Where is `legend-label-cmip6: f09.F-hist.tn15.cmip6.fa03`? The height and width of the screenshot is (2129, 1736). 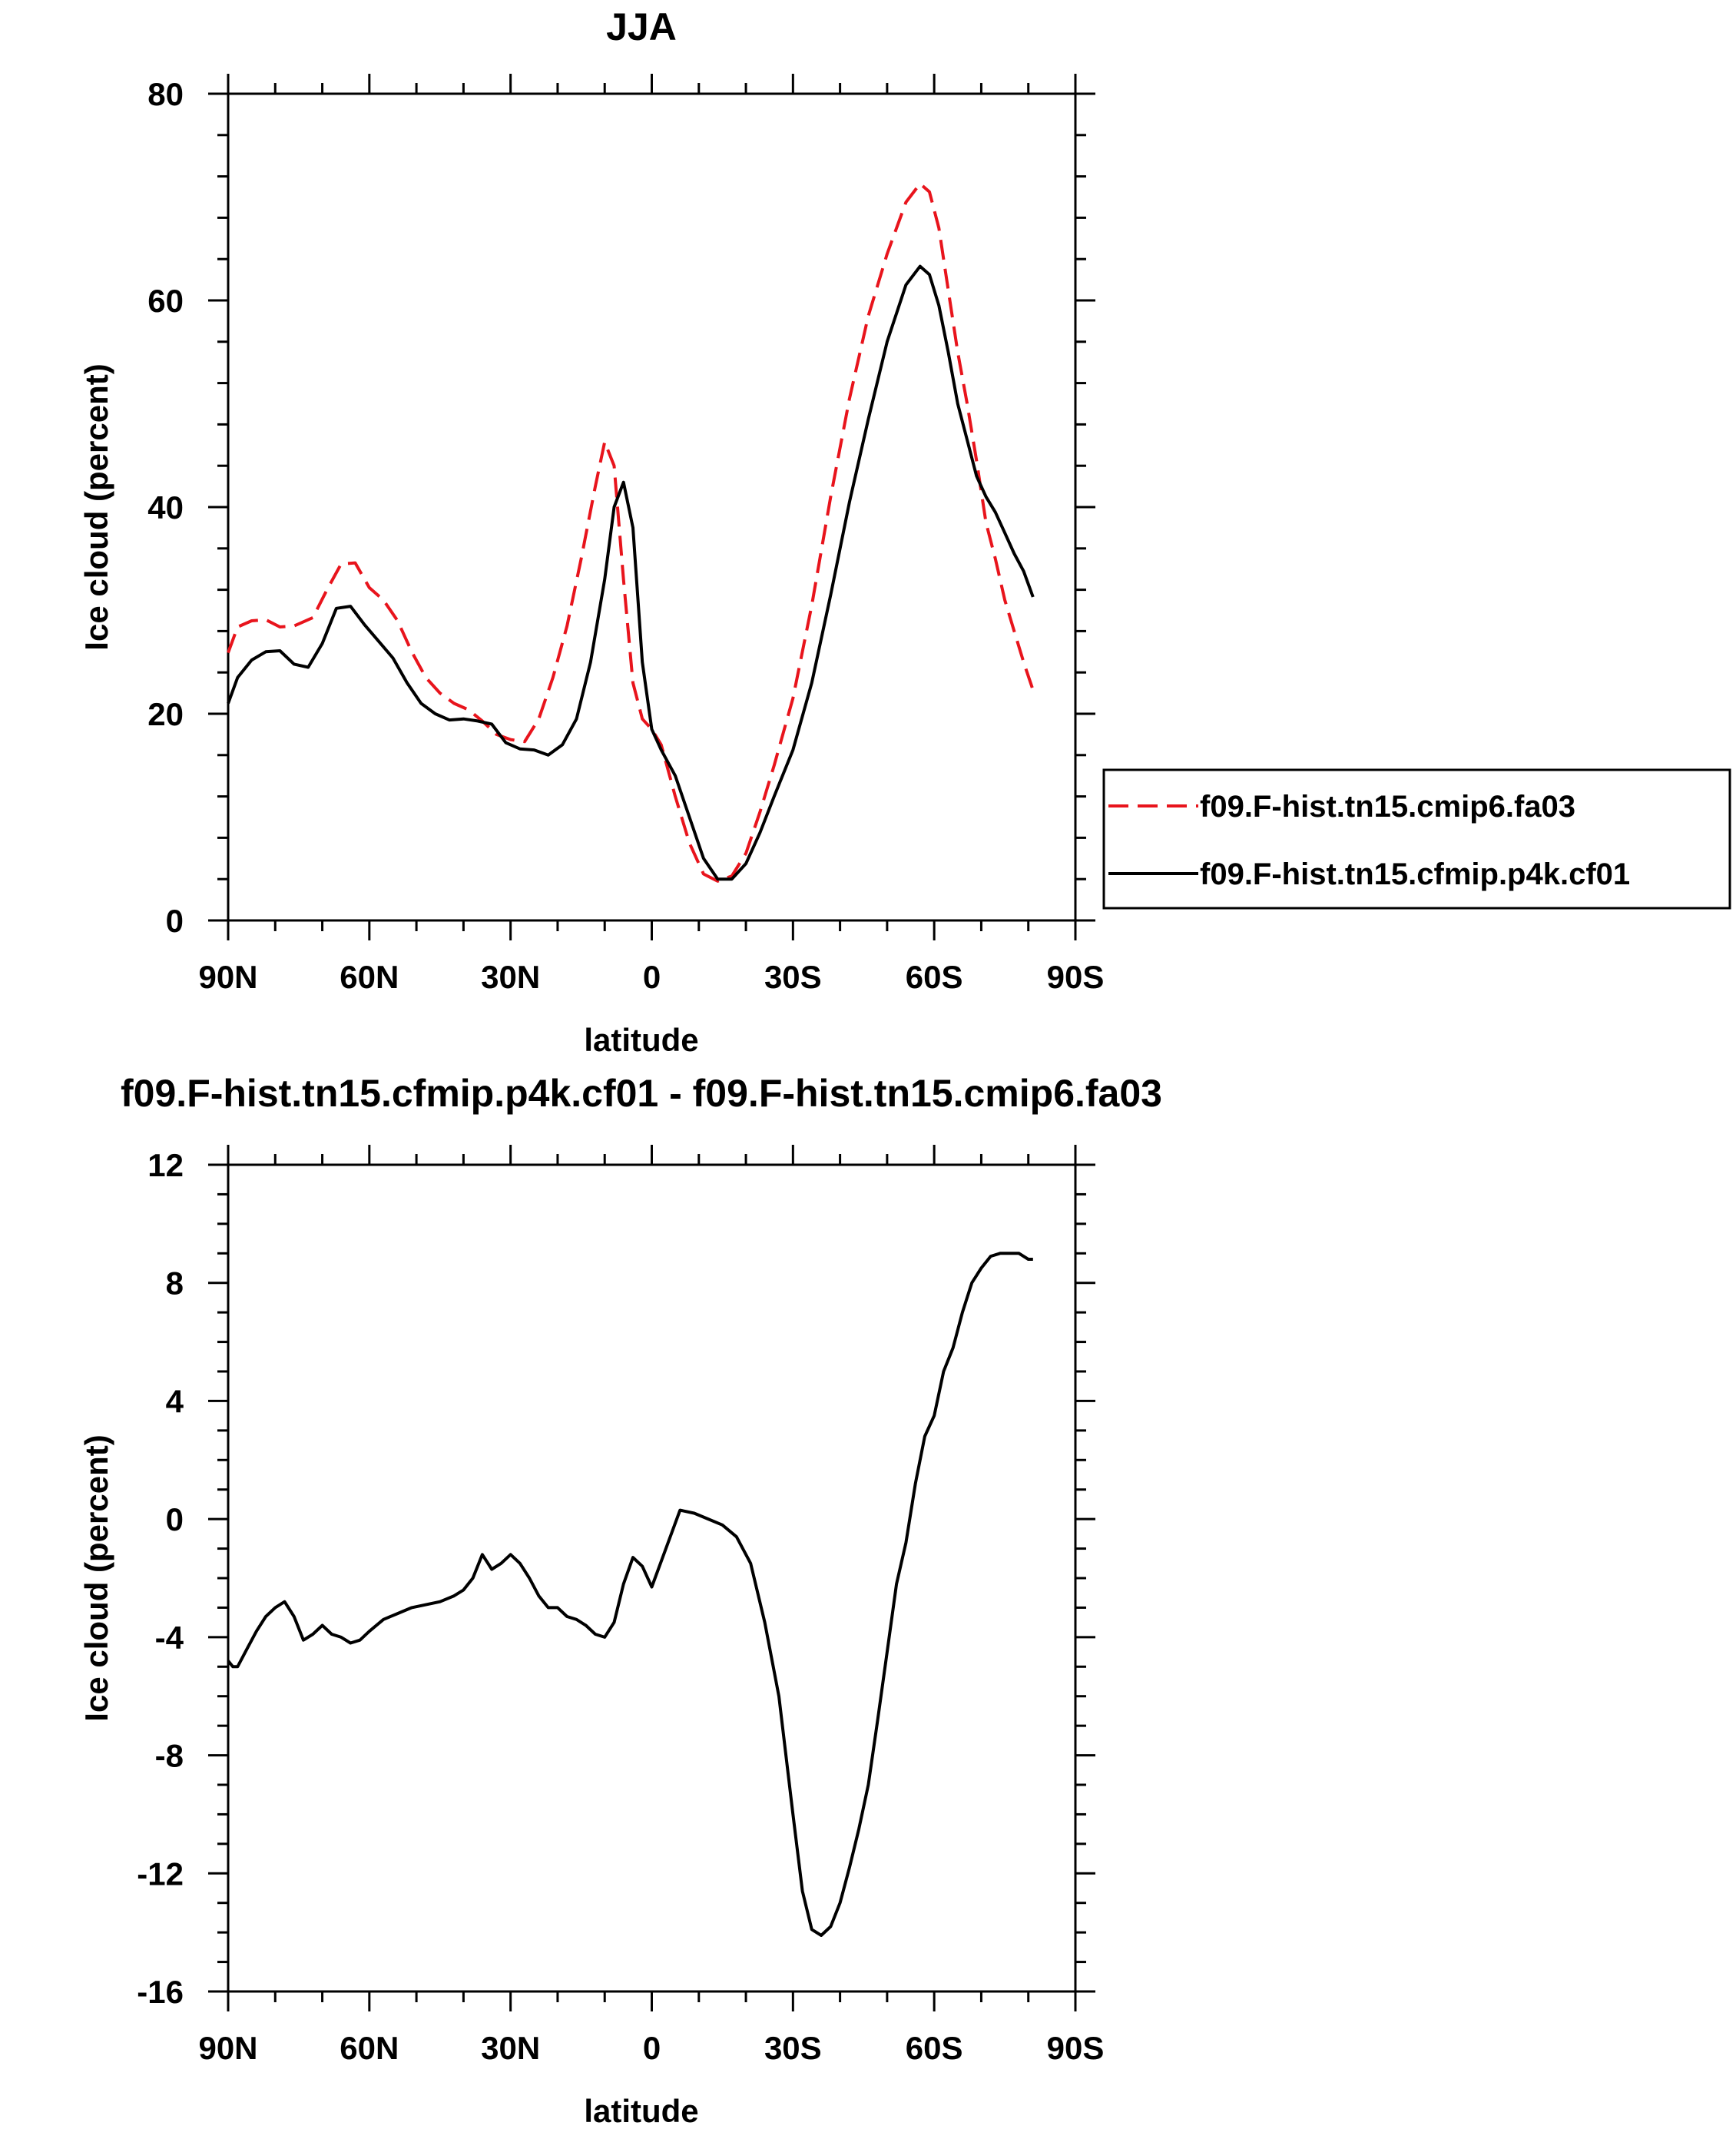
legend-label-cmip6: f09.F-hist.tn15.cmip6.fa03 is located at coordinates (1387, 807).